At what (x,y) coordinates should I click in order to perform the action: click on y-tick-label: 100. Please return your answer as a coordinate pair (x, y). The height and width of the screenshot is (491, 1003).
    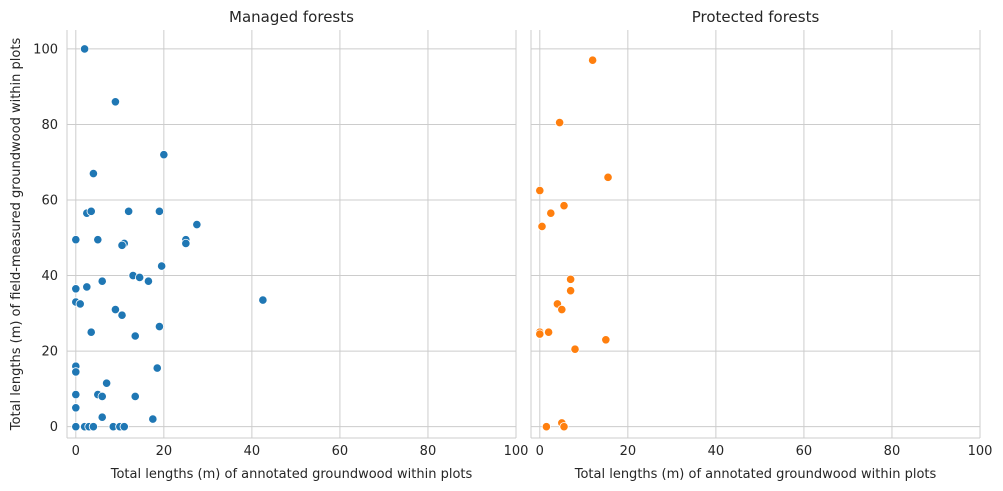
    Looking at the image, I should click on (45, 49).